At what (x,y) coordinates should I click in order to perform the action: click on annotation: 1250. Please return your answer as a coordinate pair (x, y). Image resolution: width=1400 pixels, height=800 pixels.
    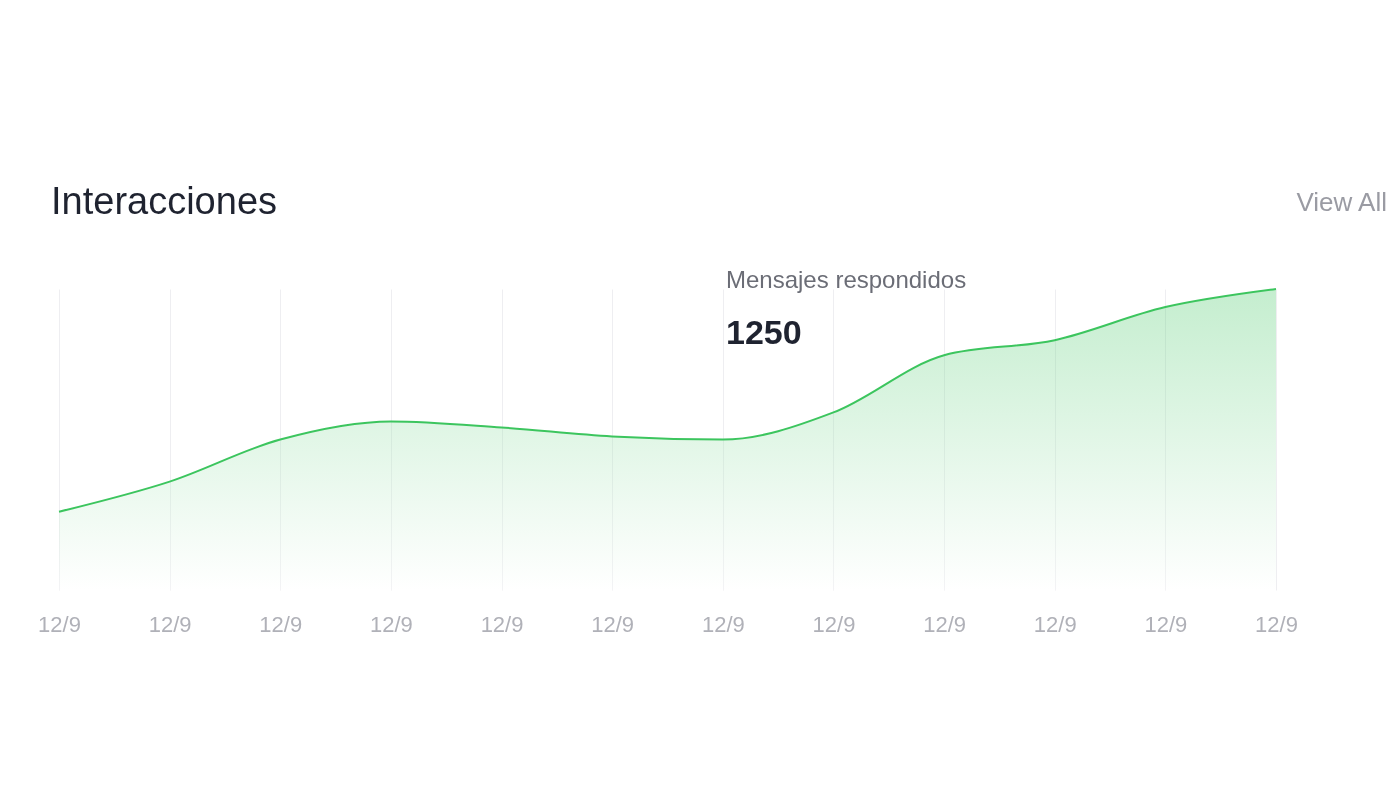
    Looking at the image, I should click on (764, 332).